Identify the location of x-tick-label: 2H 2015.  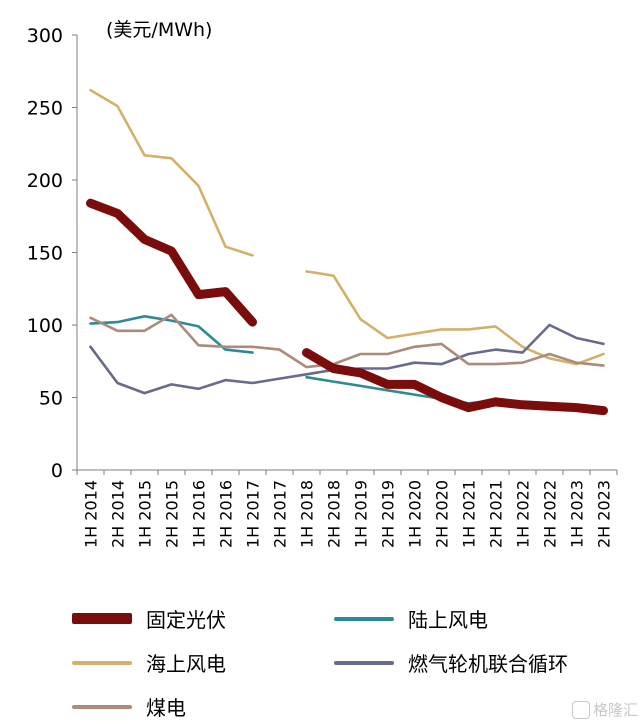
(172, 514).